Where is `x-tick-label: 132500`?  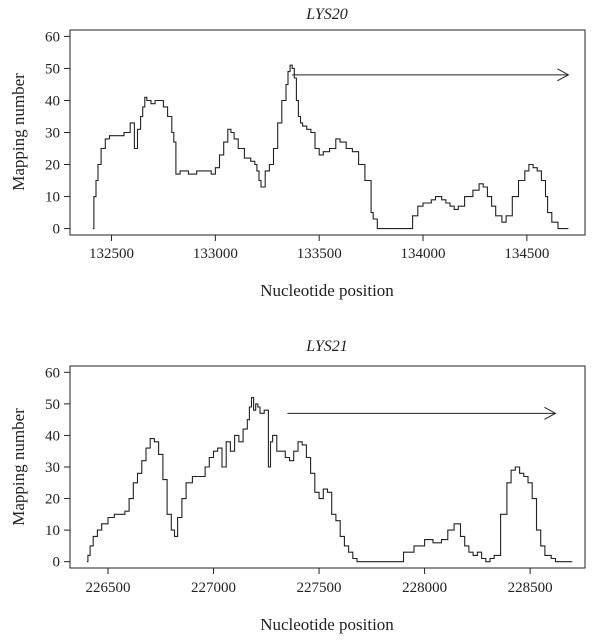 x-tick-label: 132500 is located at coordinates (111, 254).